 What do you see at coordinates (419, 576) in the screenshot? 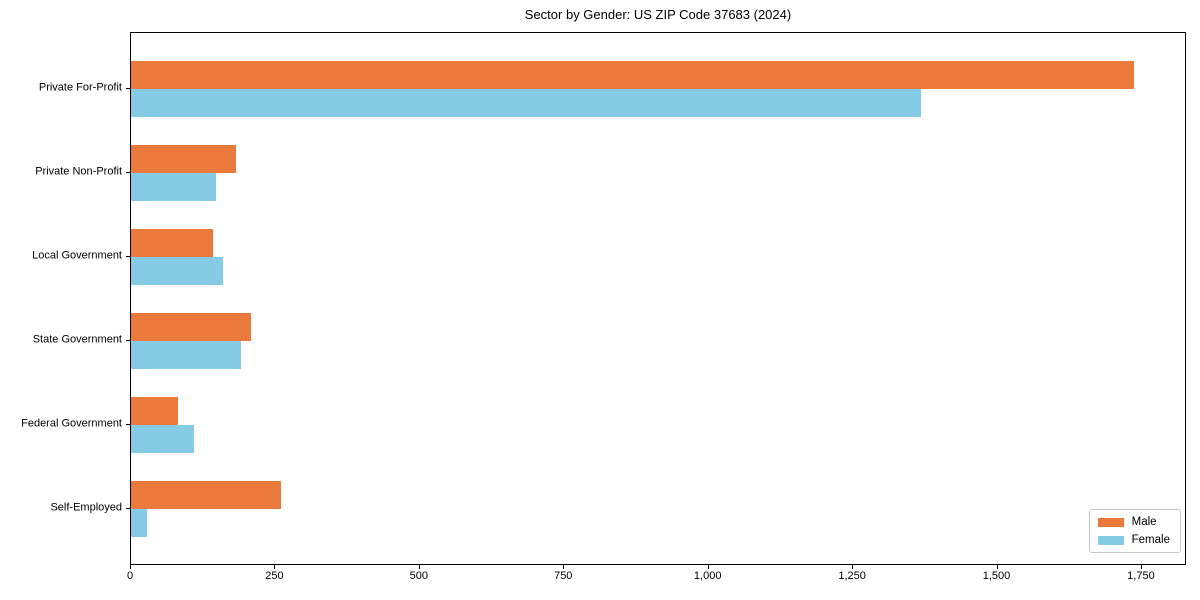
I see `xtick-label-500: 500` at bounding box center [419, 576].